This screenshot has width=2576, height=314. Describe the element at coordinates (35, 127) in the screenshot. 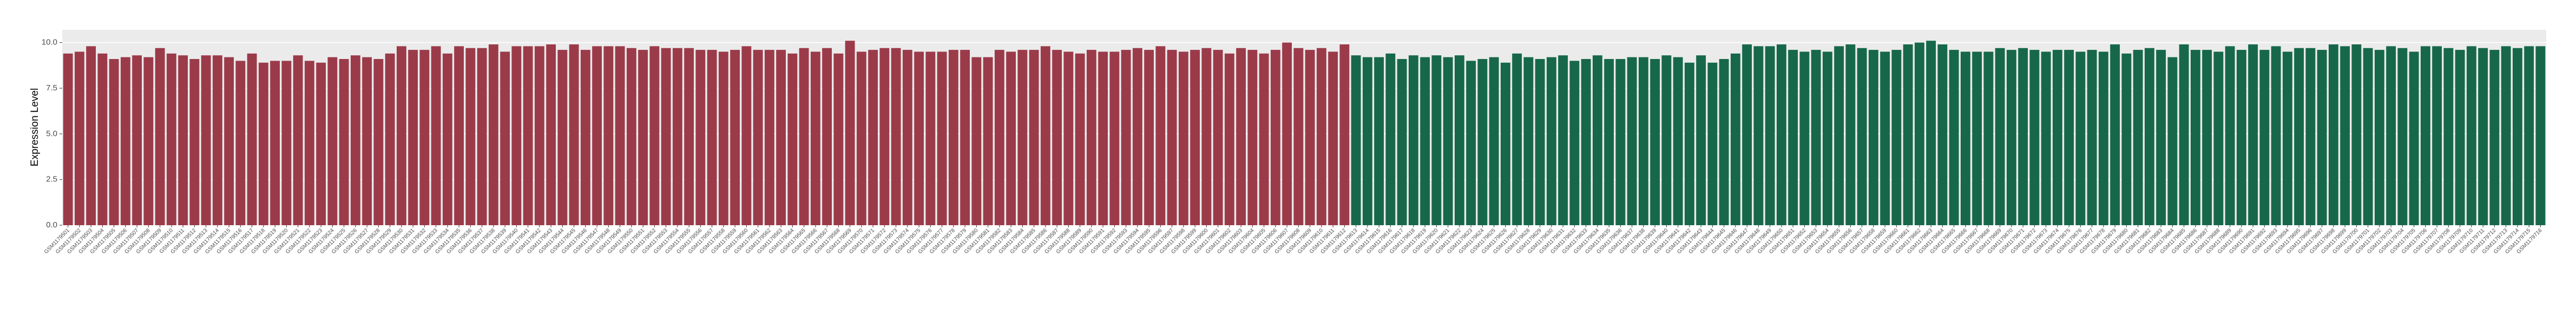

I see `y-axis-label: Expression Level` at that location.